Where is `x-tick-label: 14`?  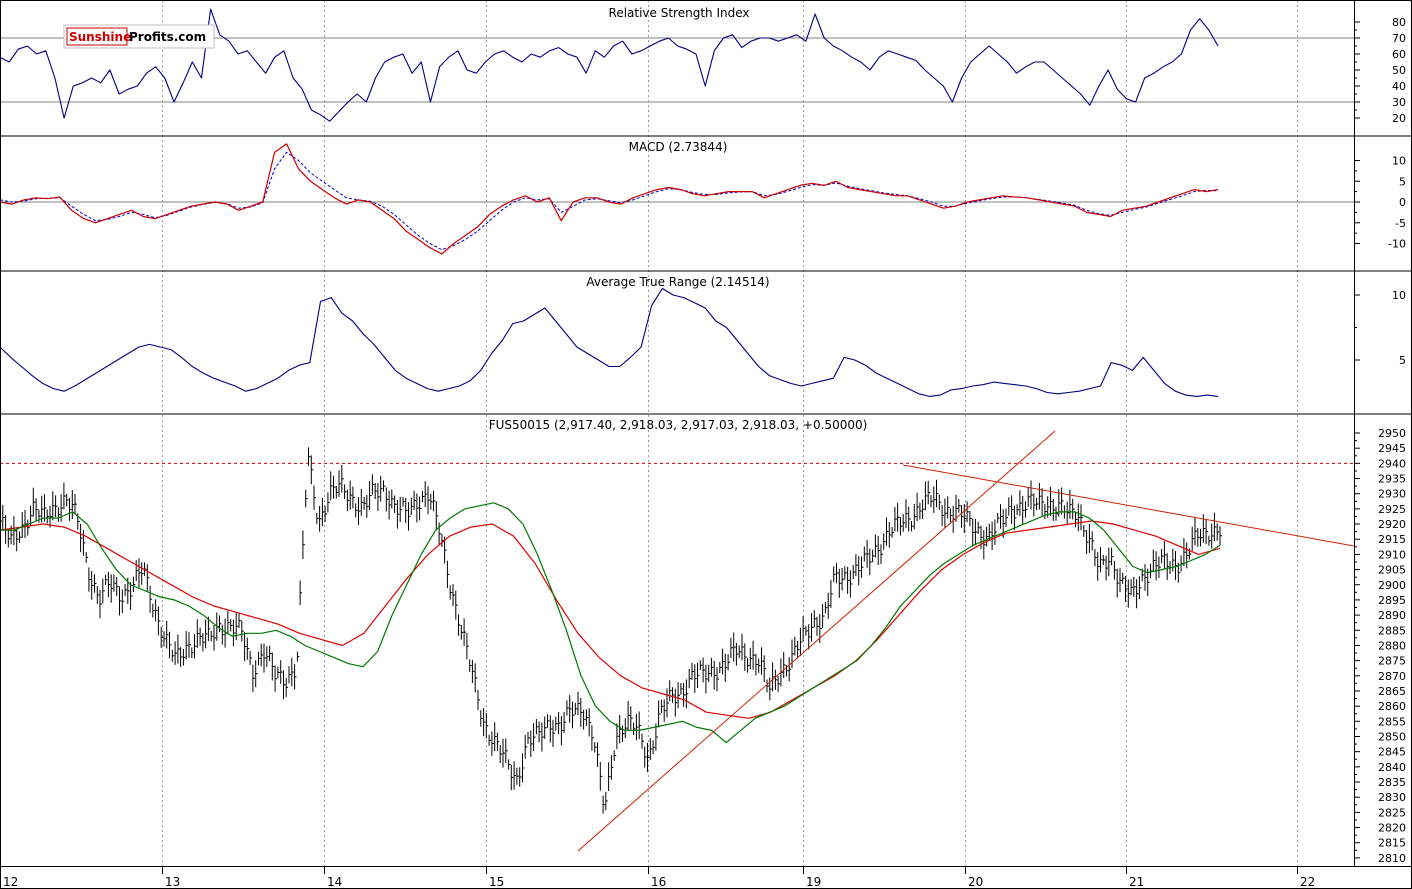 x-tick-label: 14 is located at coordinates (334, 882).